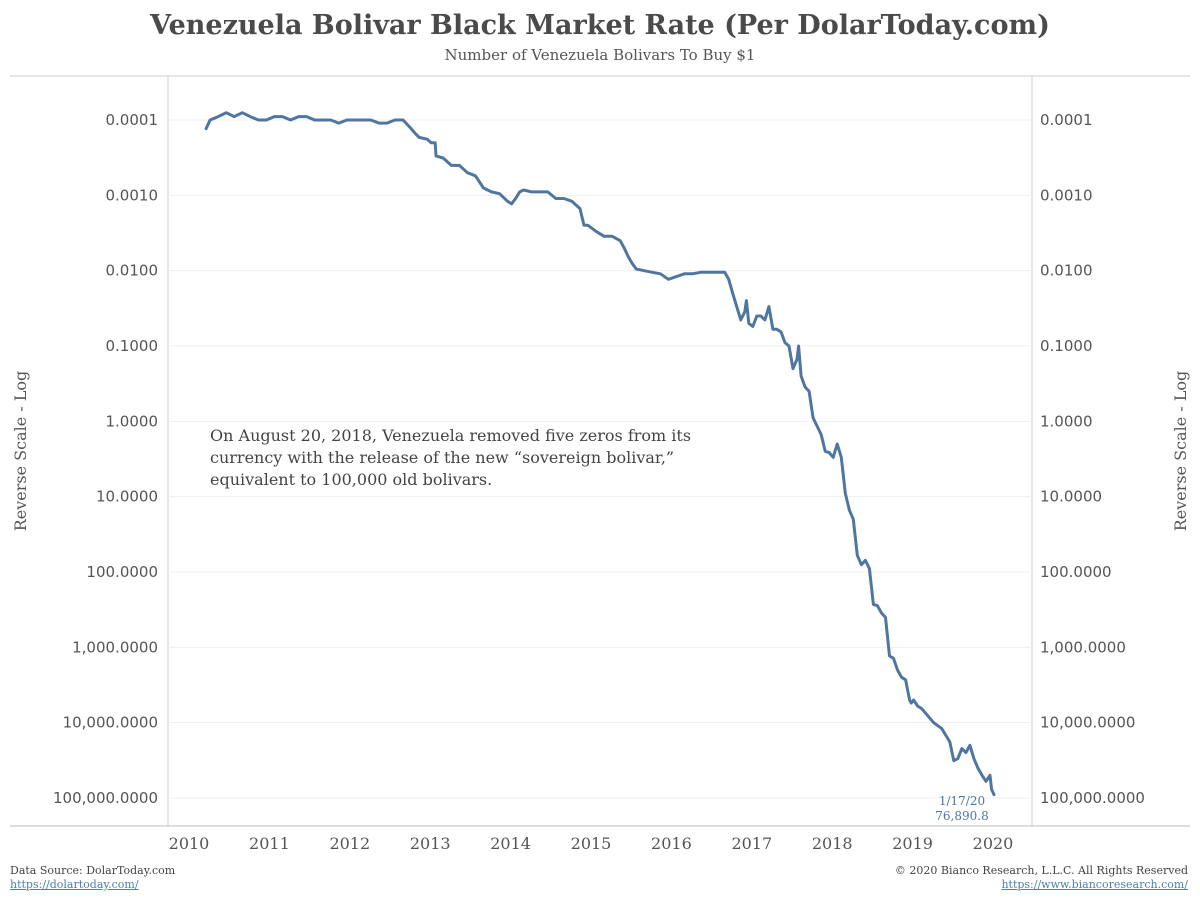  What do you see at coordinates (189, 843) in the screenshot?
I see `x-tick-label: 2010` at bounding box center [189, 843].